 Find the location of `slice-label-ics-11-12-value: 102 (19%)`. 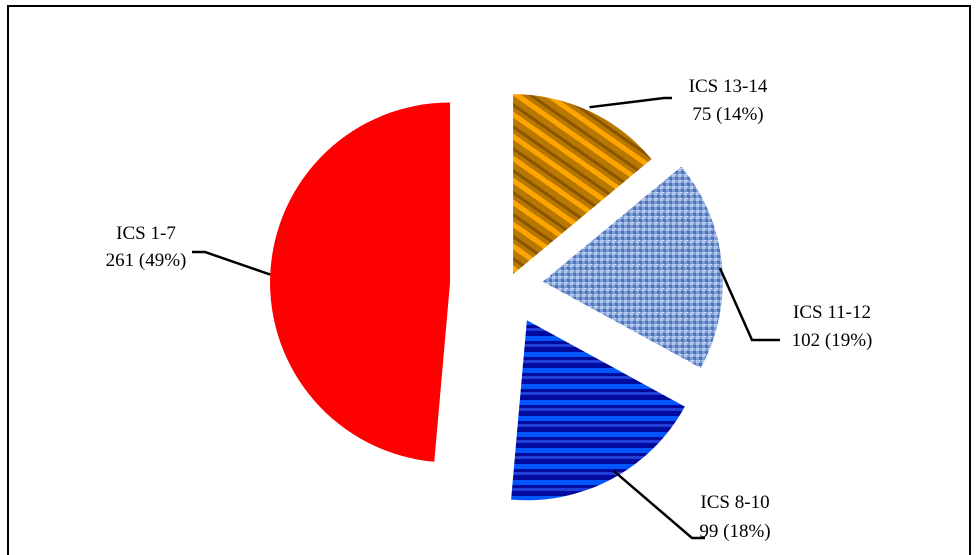

slice-label-ics-11-12-value: 102 (19%) is located at coordinates (832, 340).